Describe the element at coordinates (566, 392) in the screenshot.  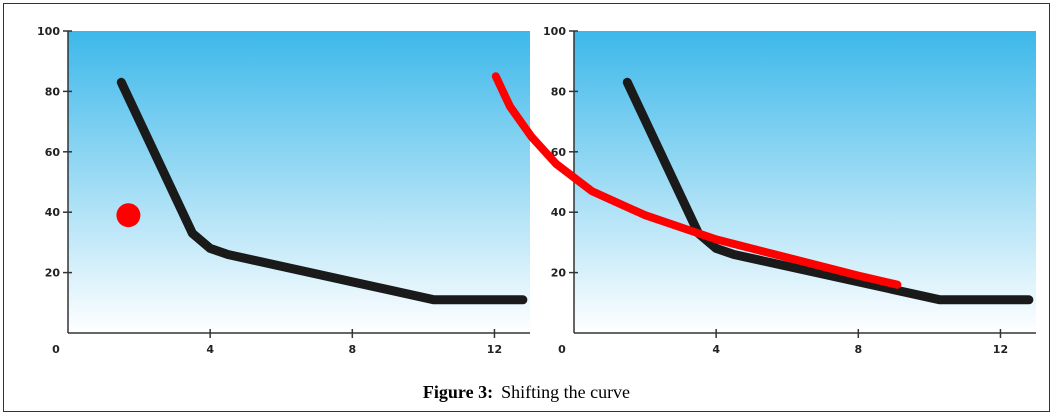
I see `caption-text: Shifting the curve` at that location.